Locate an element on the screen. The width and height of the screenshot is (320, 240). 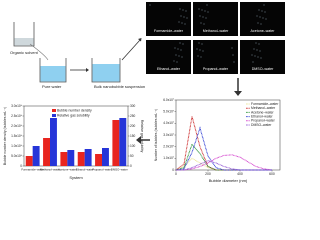
legend-label: Bubble number density is located at coordinates (74, 110).